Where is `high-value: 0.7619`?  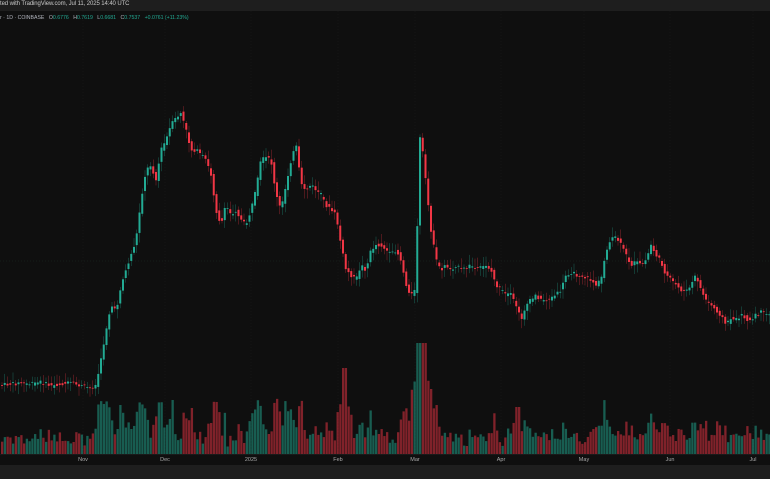 high-value: 0.7619 is located at coordinates (84, 18).